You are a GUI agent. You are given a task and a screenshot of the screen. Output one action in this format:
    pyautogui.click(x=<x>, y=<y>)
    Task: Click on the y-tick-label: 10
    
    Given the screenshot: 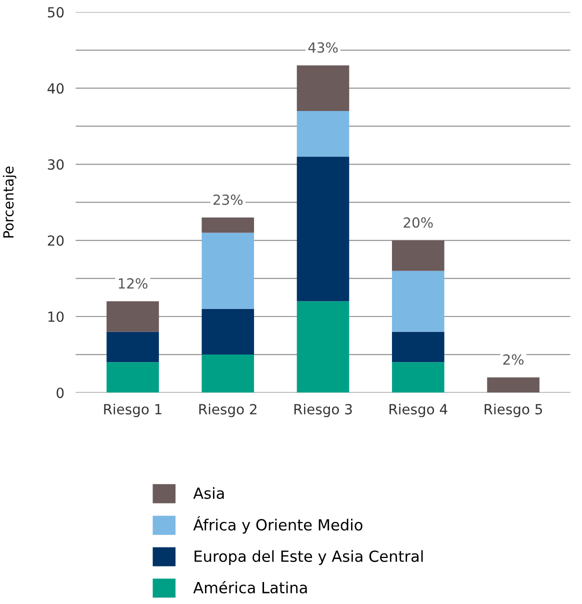 What is the action you would take?
    pyautogui.click(x=56, y=316)
    